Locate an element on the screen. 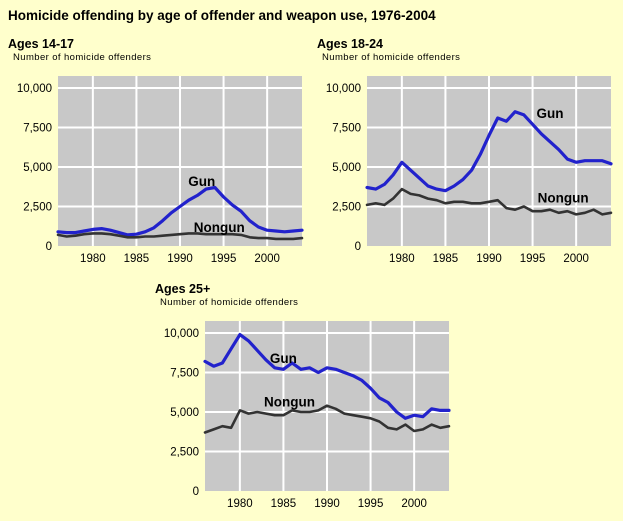  chart-title: Ages 14-17 is located at coordinates (41, 44).